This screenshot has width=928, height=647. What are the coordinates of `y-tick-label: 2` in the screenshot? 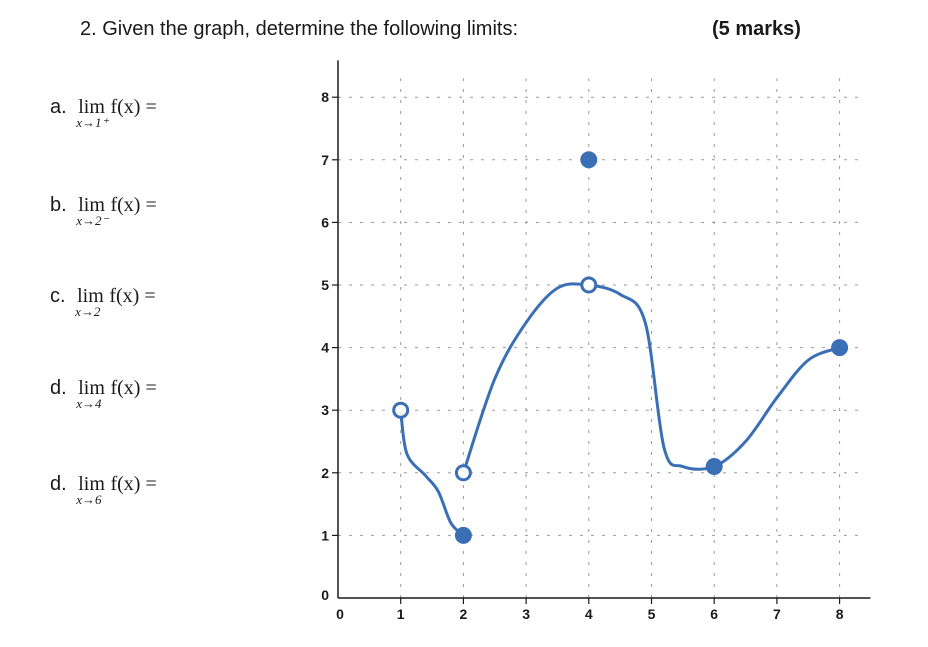 It's located at (325, 473).